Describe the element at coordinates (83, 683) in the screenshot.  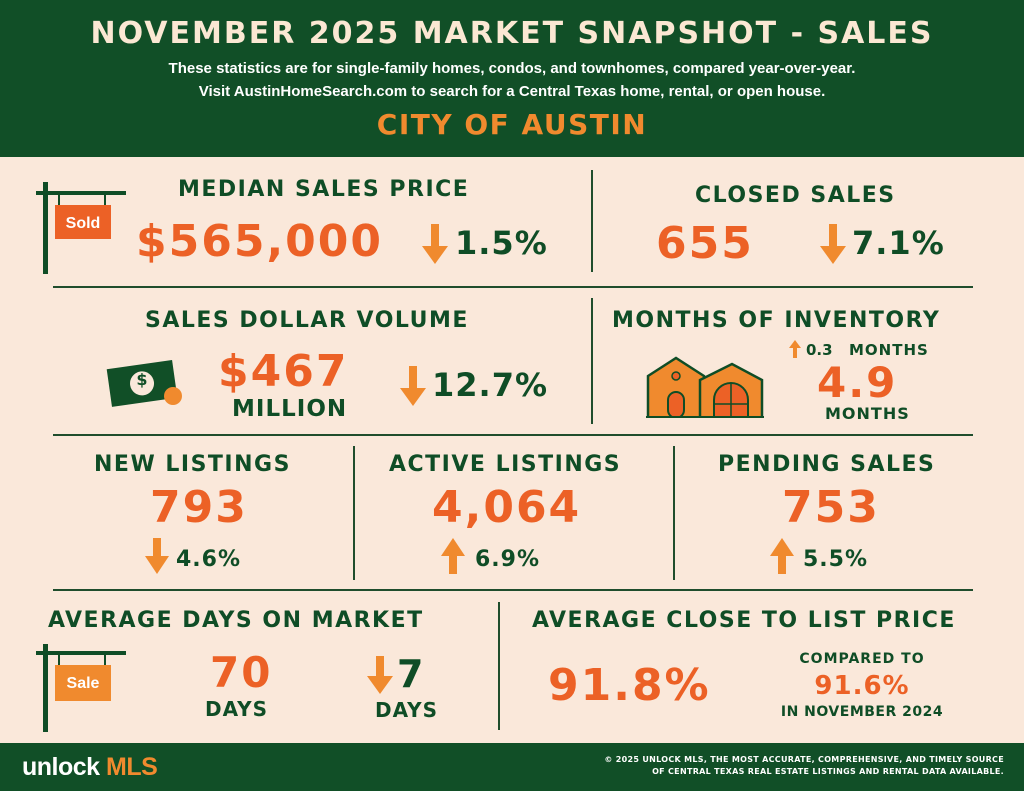
I see `sale-sign-text: Sale` at that location.